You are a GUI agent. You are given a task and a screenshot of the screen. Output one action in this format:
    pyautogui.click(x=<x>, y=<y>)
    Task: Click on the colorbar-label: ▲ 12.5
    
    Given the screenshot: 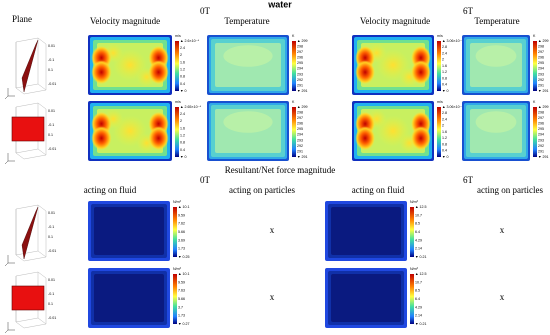 What is the action you would take?
    pyautogui.click(x=421, y=207)
    